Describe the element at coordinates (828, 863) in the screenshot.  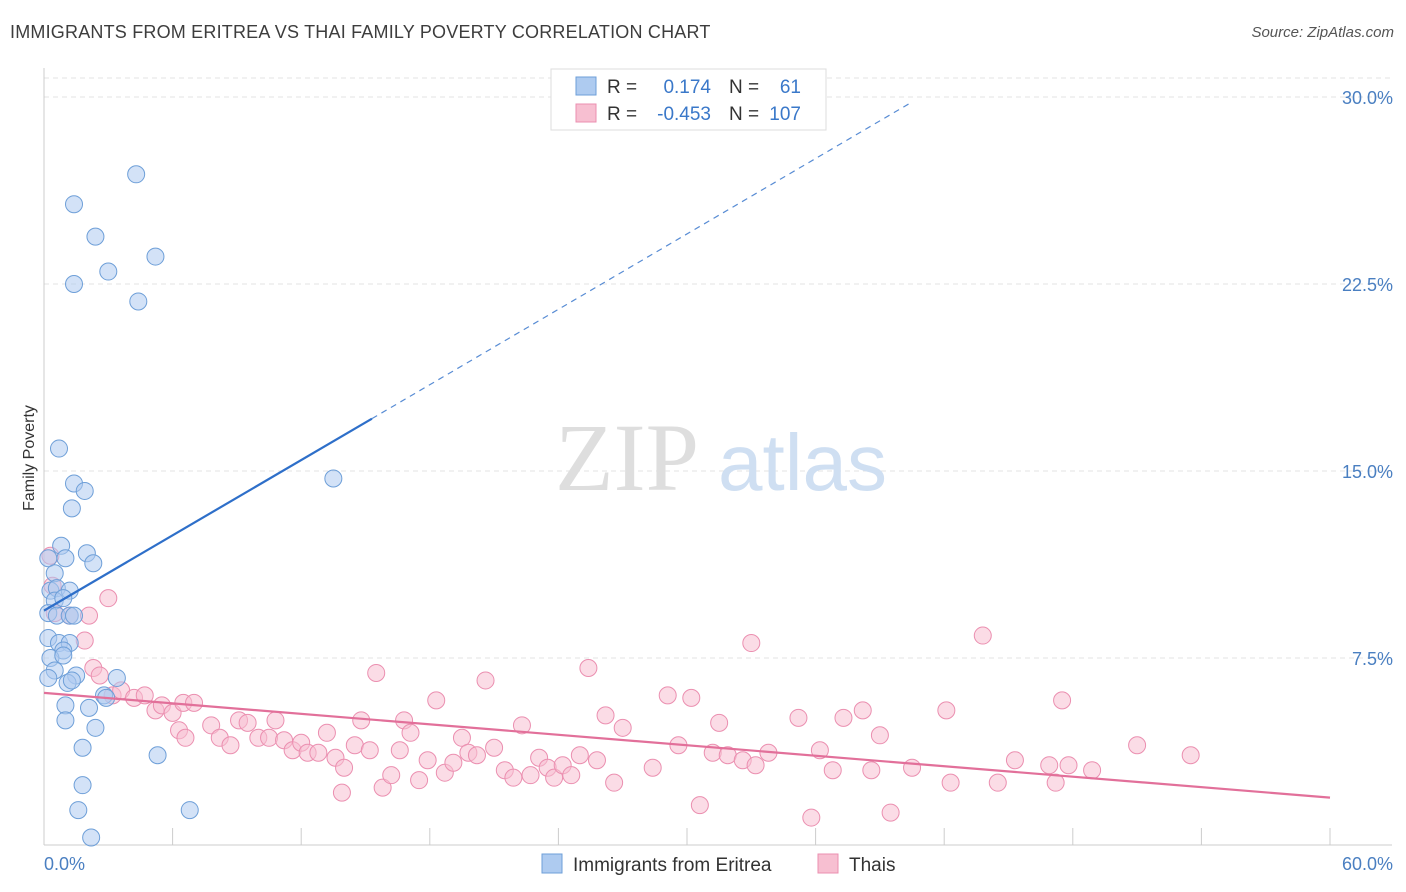
I see `bottom-legend-swatch-thais` at that location.